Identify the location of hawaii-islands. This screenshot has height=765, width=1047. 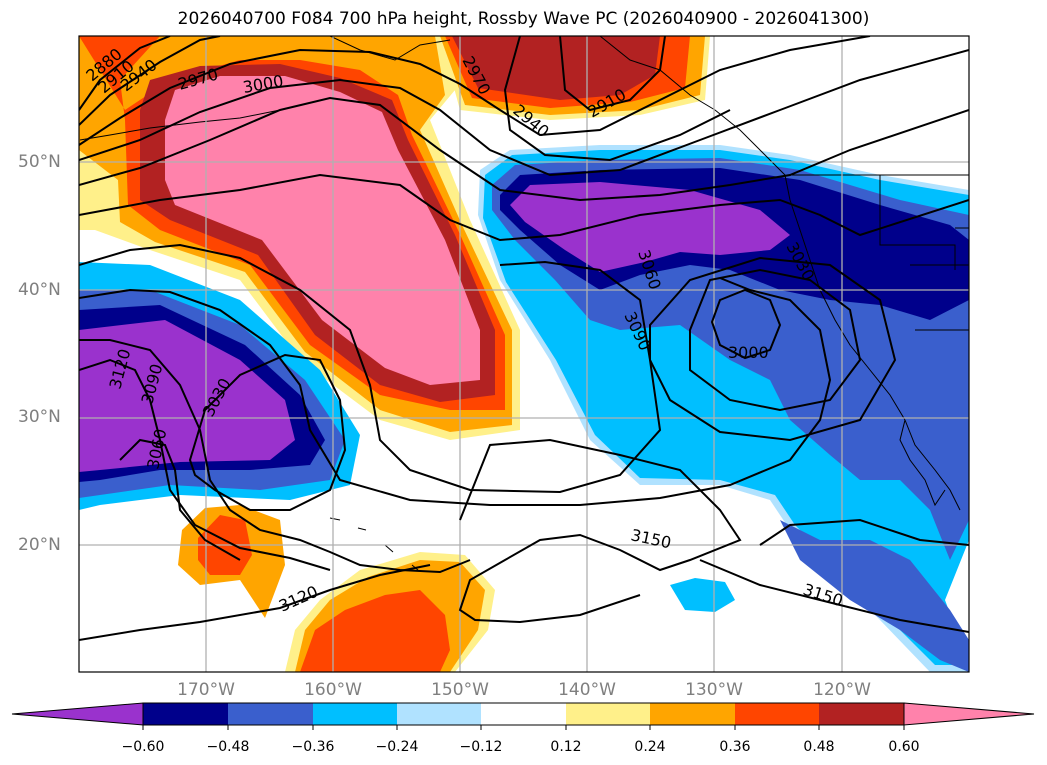
(374, 544).